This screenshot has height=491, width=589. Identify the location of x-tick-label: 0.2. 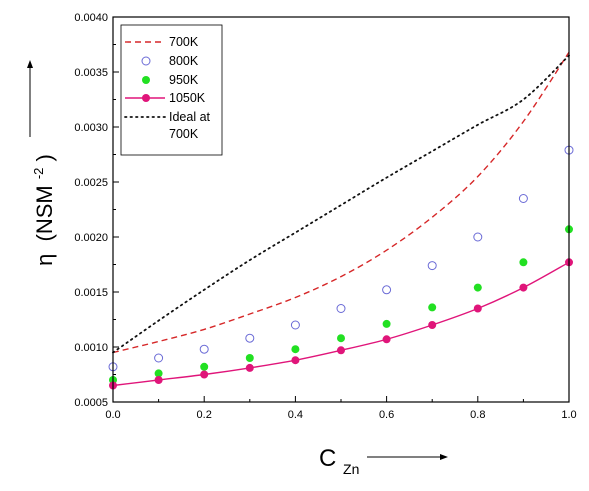
(204, 415).